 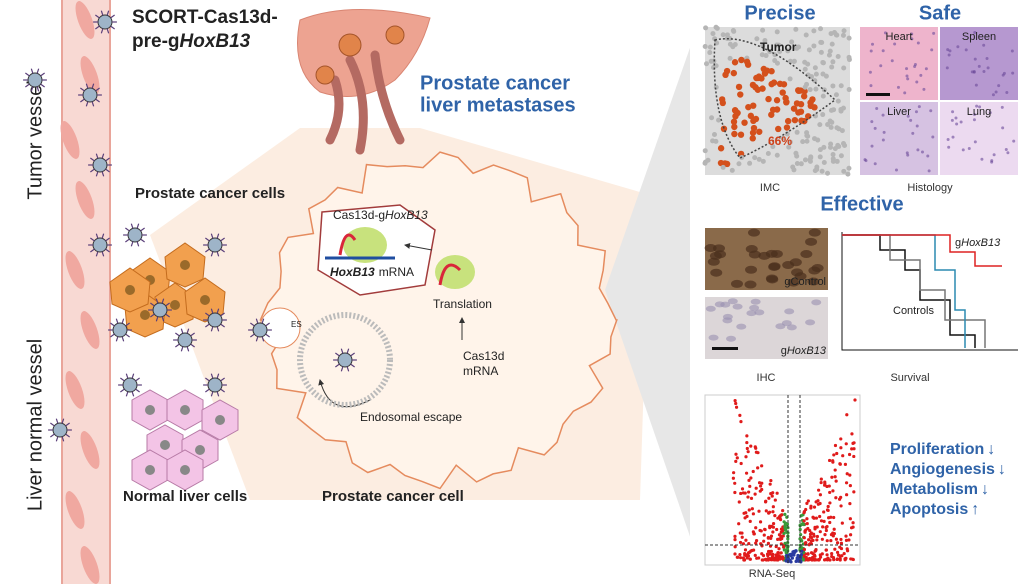 What do you see at coordinates (80, 292) in the screenshot?
I see `red-blood-cells` at bounding box center [80, 292].